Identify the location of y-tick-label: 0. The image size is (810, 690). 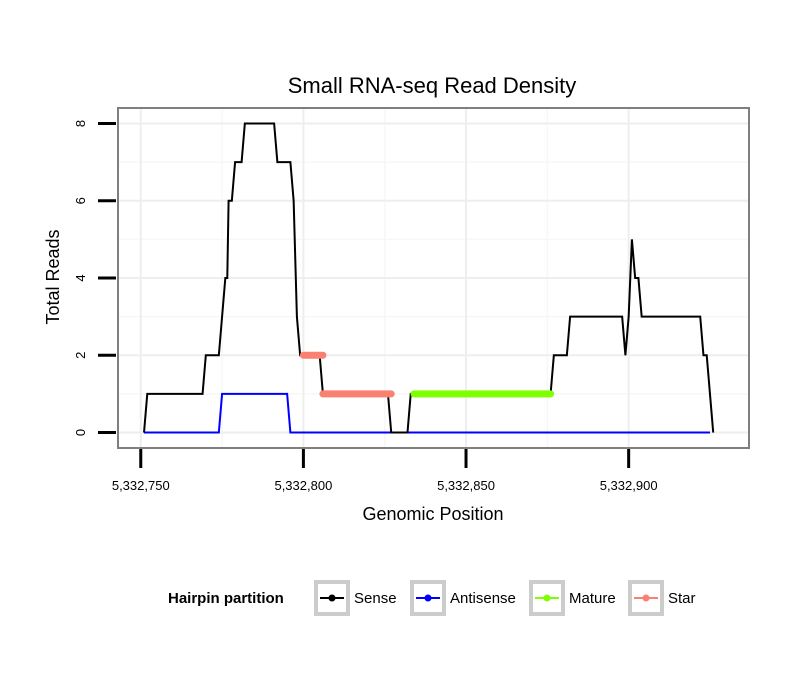
(80, 432).